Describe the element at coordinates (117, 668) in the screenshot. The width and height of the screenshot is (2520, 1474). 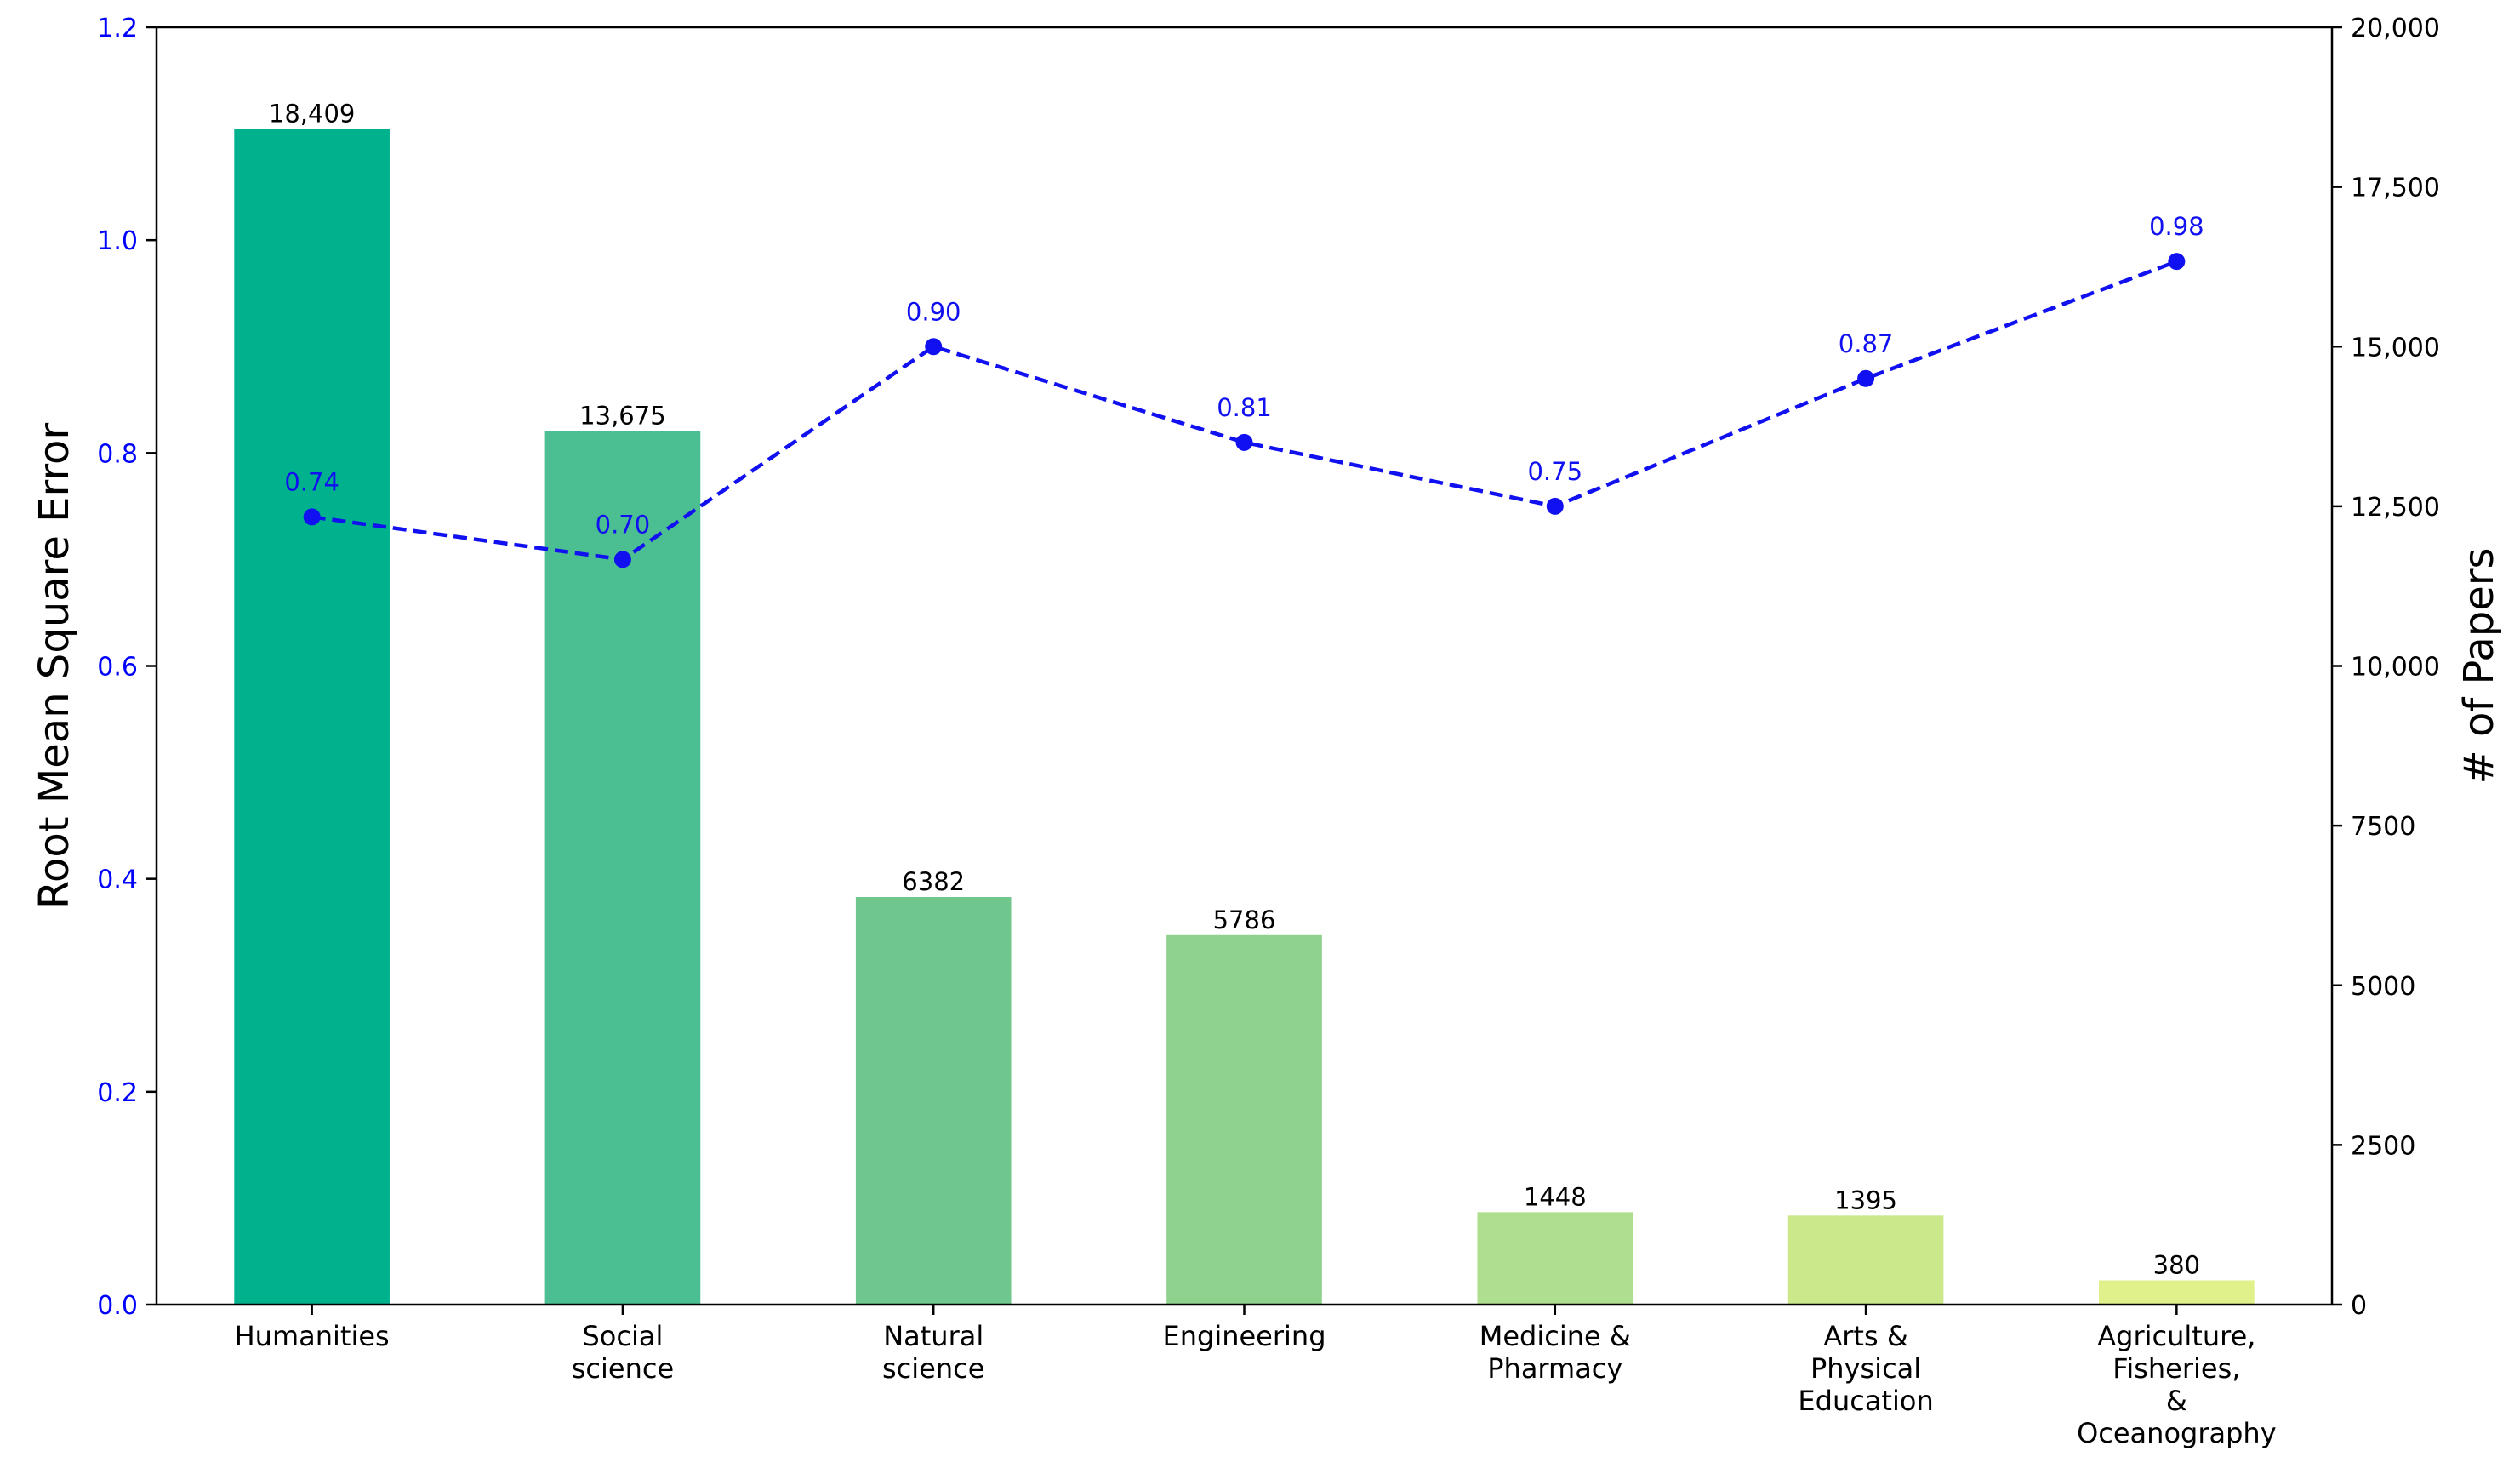
I see `left-tick-label-3: 0.6` at that location.